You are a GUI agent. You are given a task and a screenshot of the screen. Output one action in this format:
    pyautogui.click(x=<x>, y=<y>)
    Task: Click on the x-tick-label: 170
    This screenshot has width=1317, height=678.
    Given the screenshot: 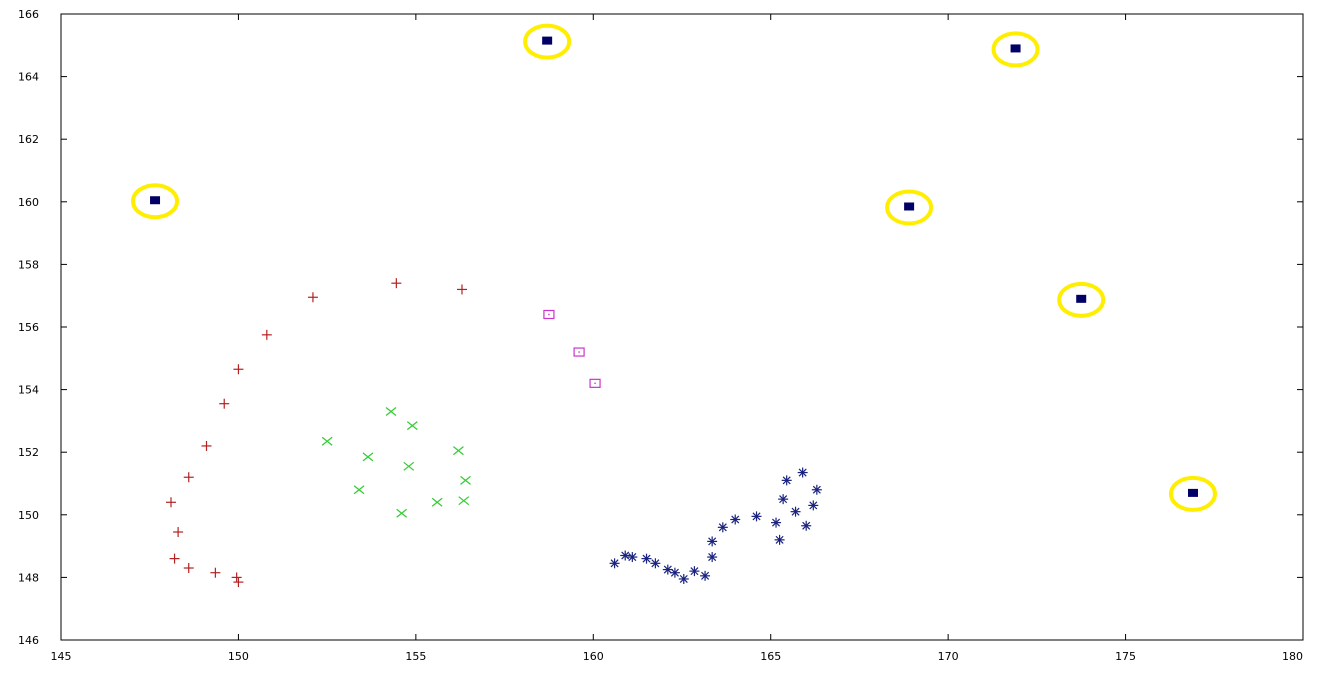 What is the action you would take?
    pyautogui.click(x=948, y=656)
    